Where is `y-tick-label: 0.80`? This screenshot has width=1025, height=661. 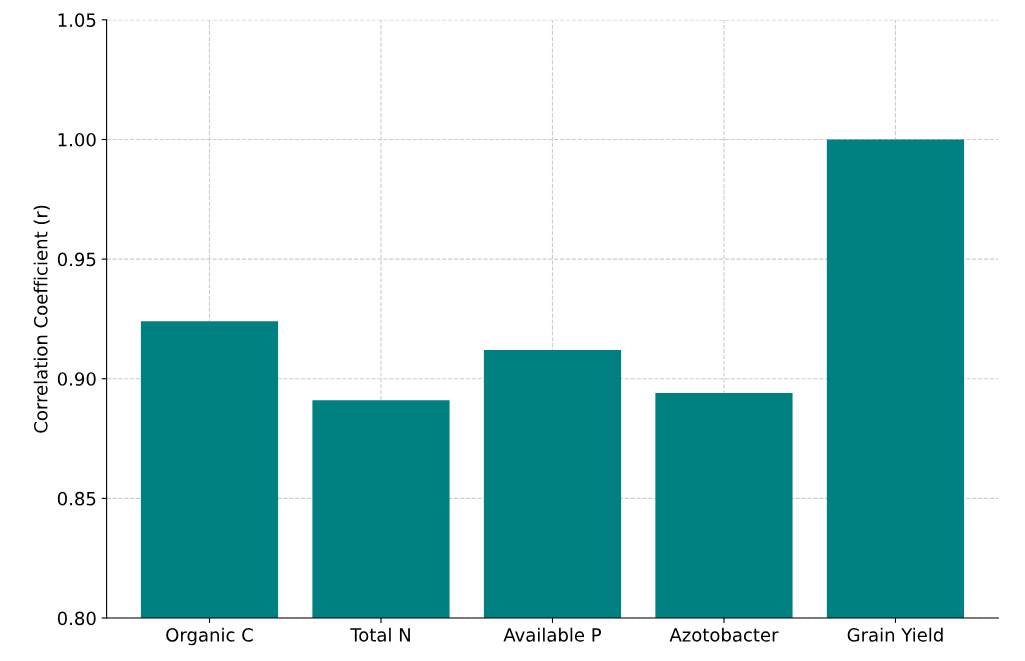 y-tick-label: 0.80 is located at coordinates (76, 618).